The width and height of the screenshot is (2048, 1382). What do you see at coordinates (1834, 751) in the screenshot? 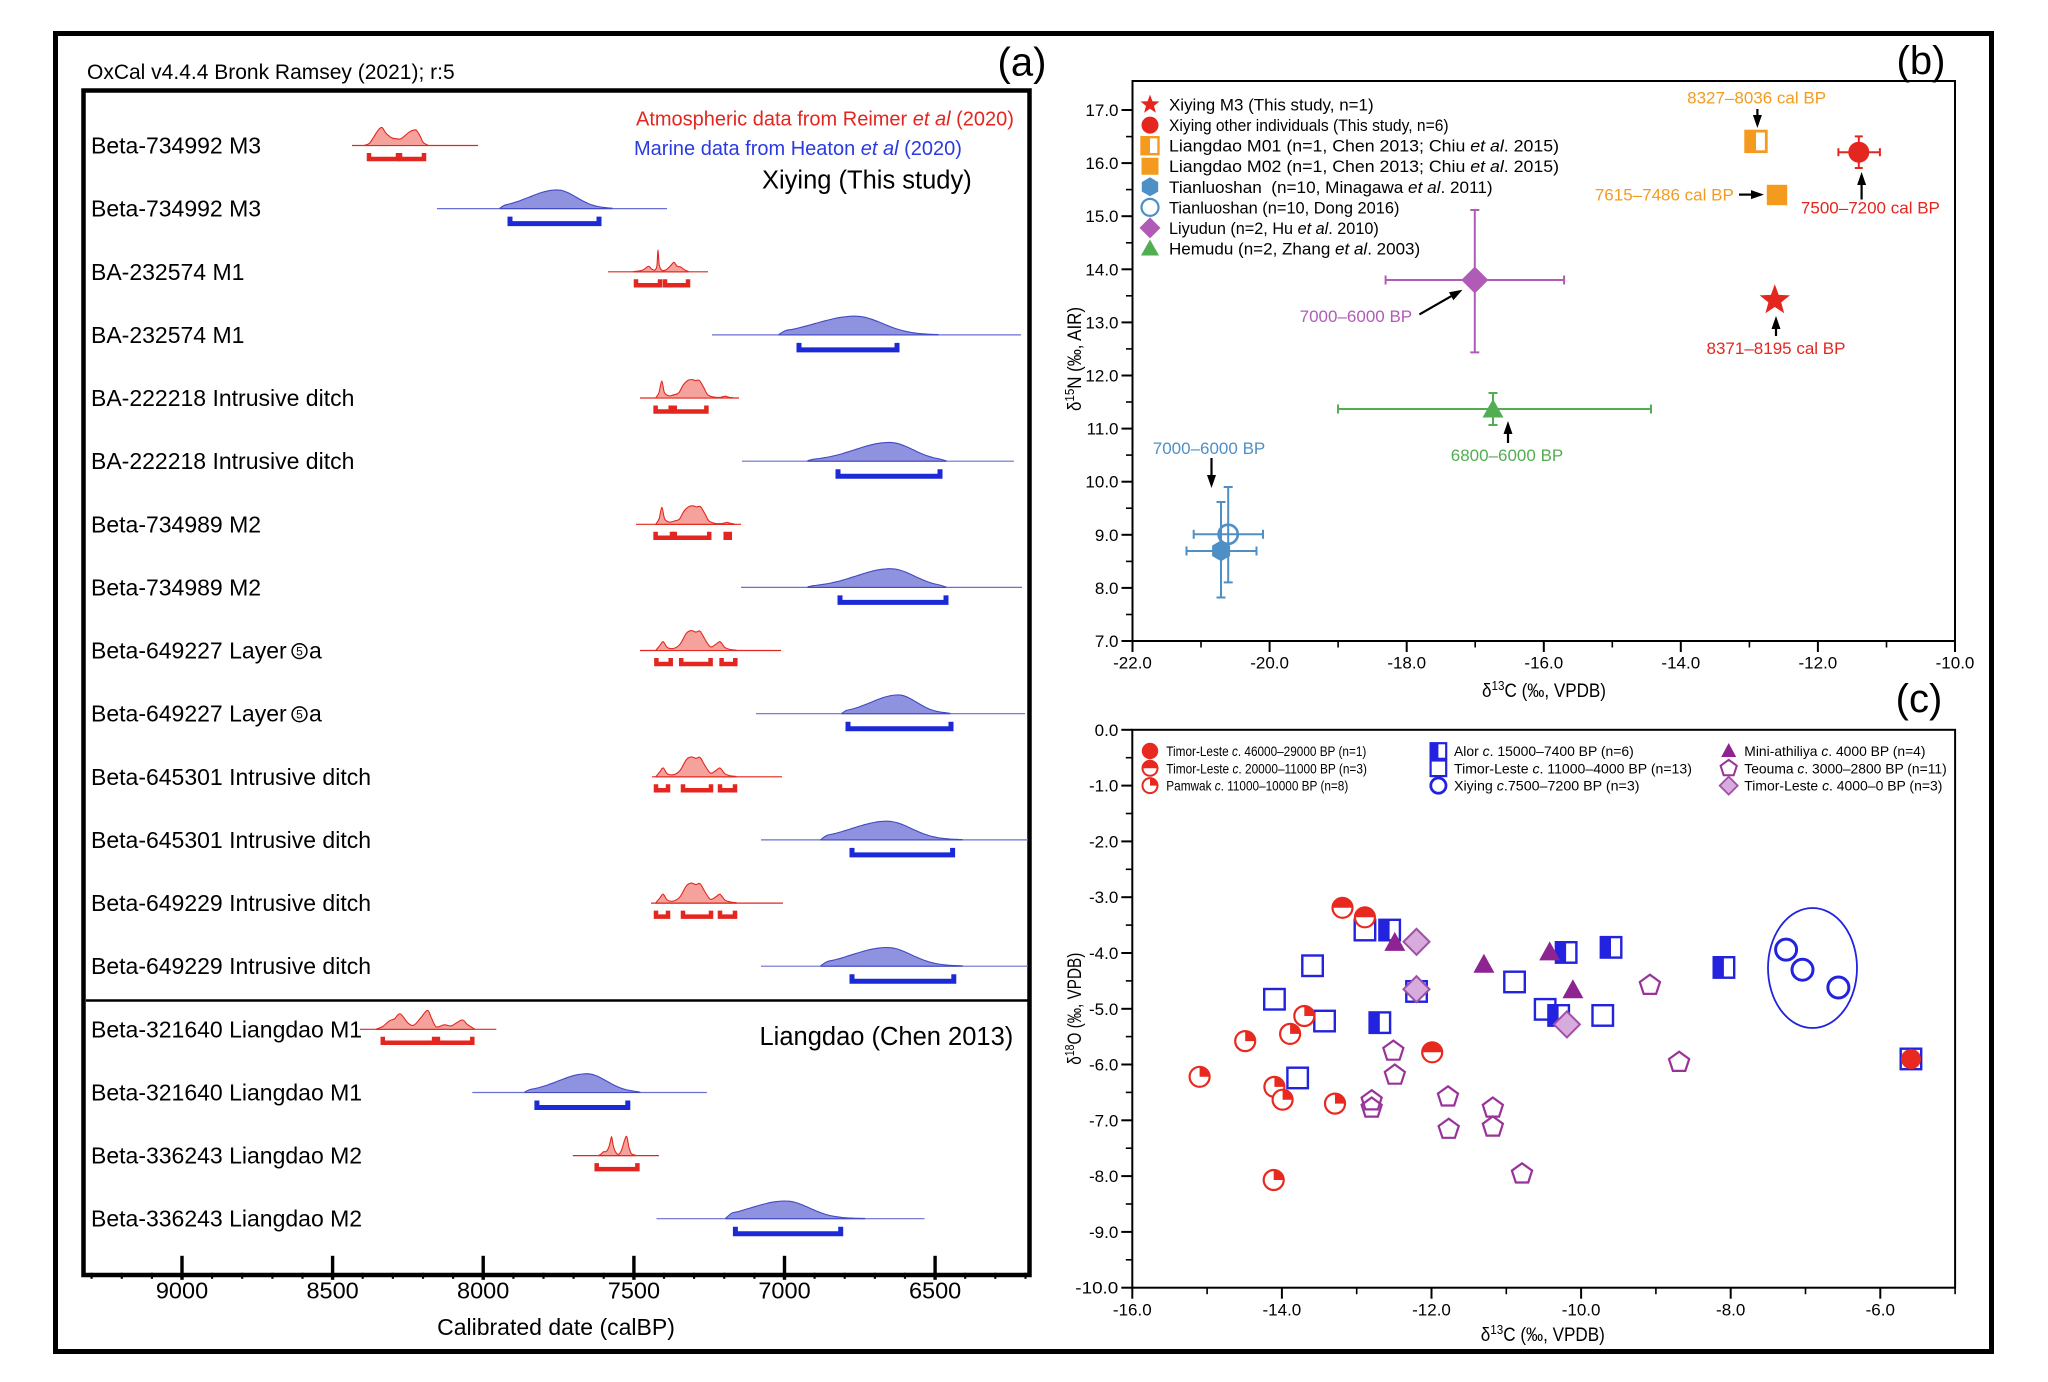
I see `svg-text: Mini-athiliya c. 4000 BP (n=4)` at bounding box center [1834, 751].